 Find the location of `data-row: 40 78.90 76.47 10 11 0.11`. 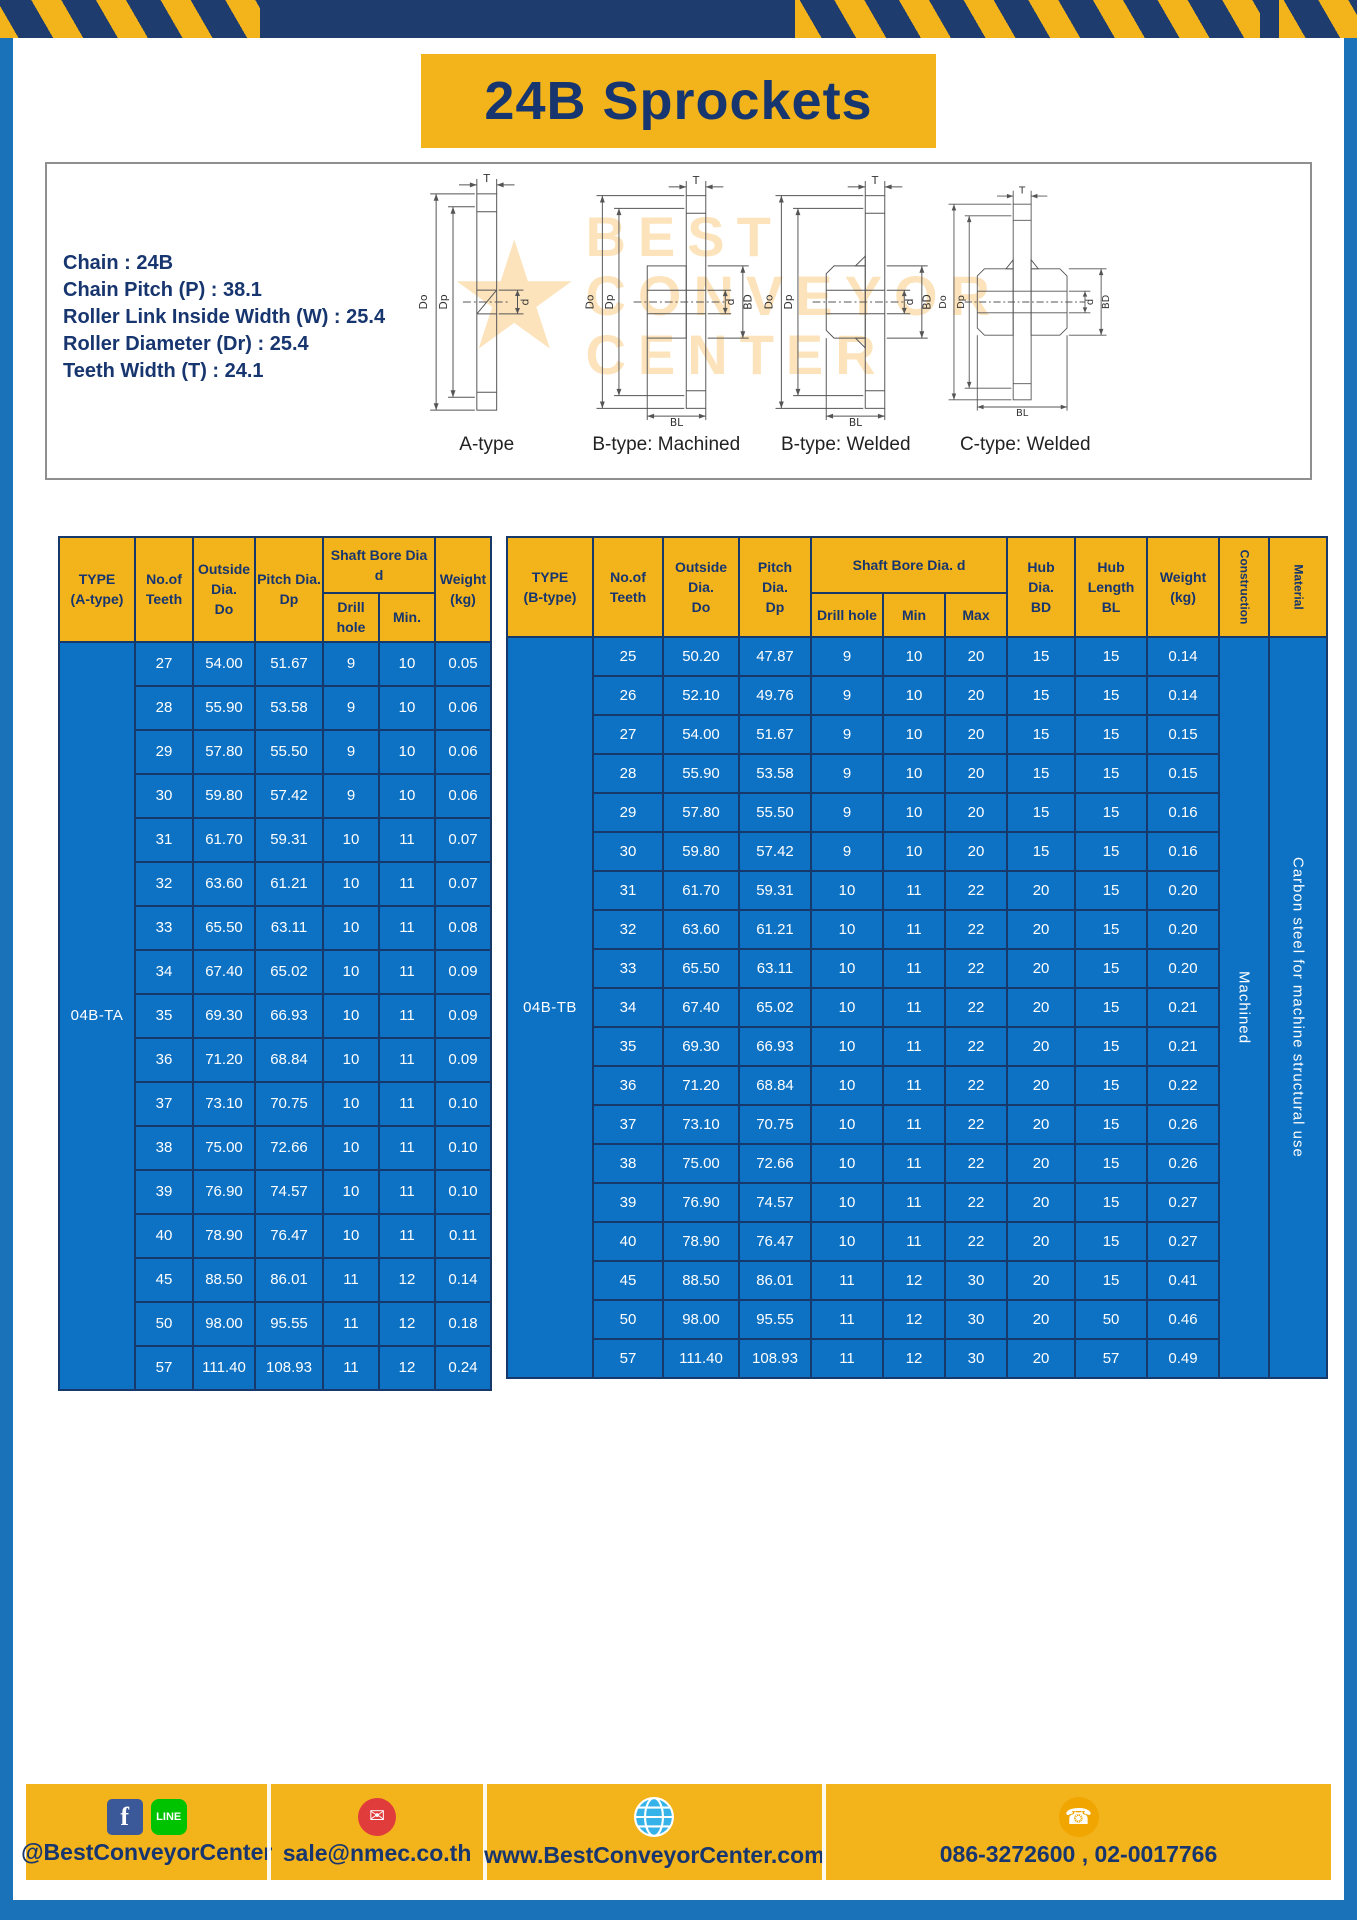

data-row: 40 78.90 76.47 10 11 0.11 is located at coordinates (275, 1235).